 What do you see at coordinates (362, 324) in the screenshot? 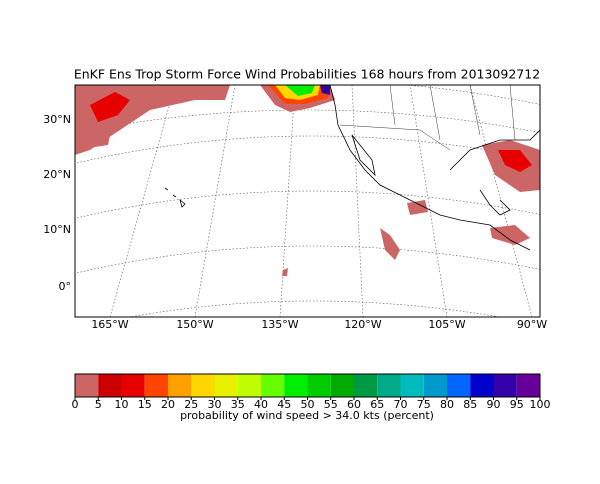
I see `lon-label: 120°W` at bounding box center [362, 324].